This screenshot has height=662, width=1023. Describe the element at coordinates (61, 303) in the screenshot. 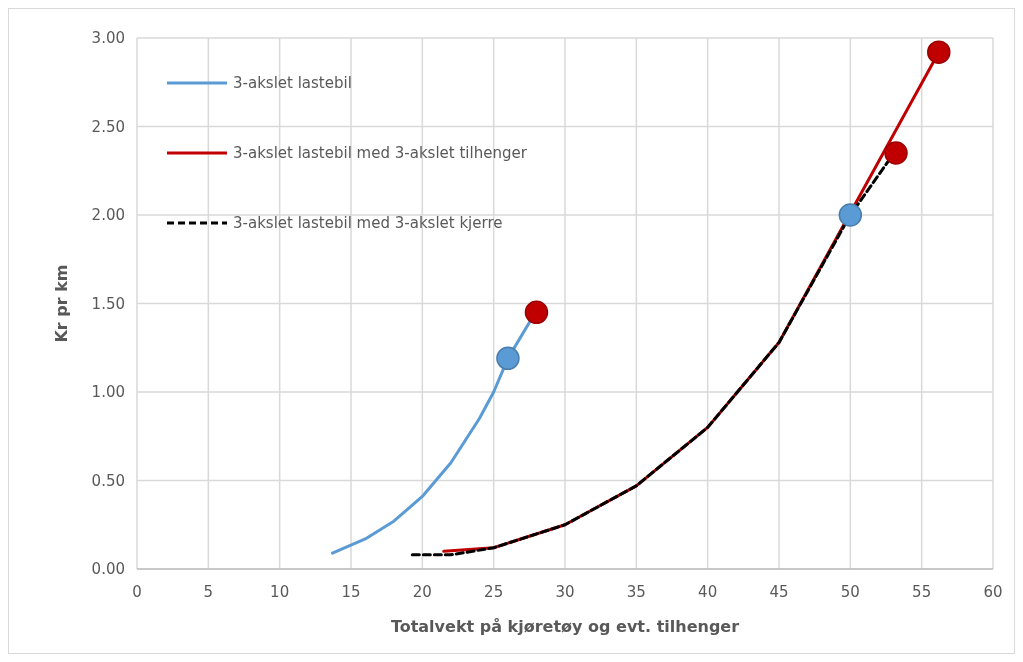

I see `y-axis-title: Kr pr km` at that location.